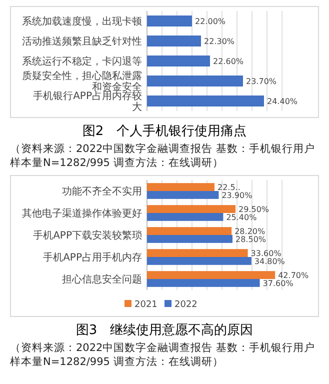  Describe the element at coordinates (229, 187) in the screenshot. I see `data-label: 22.5..` at that location.